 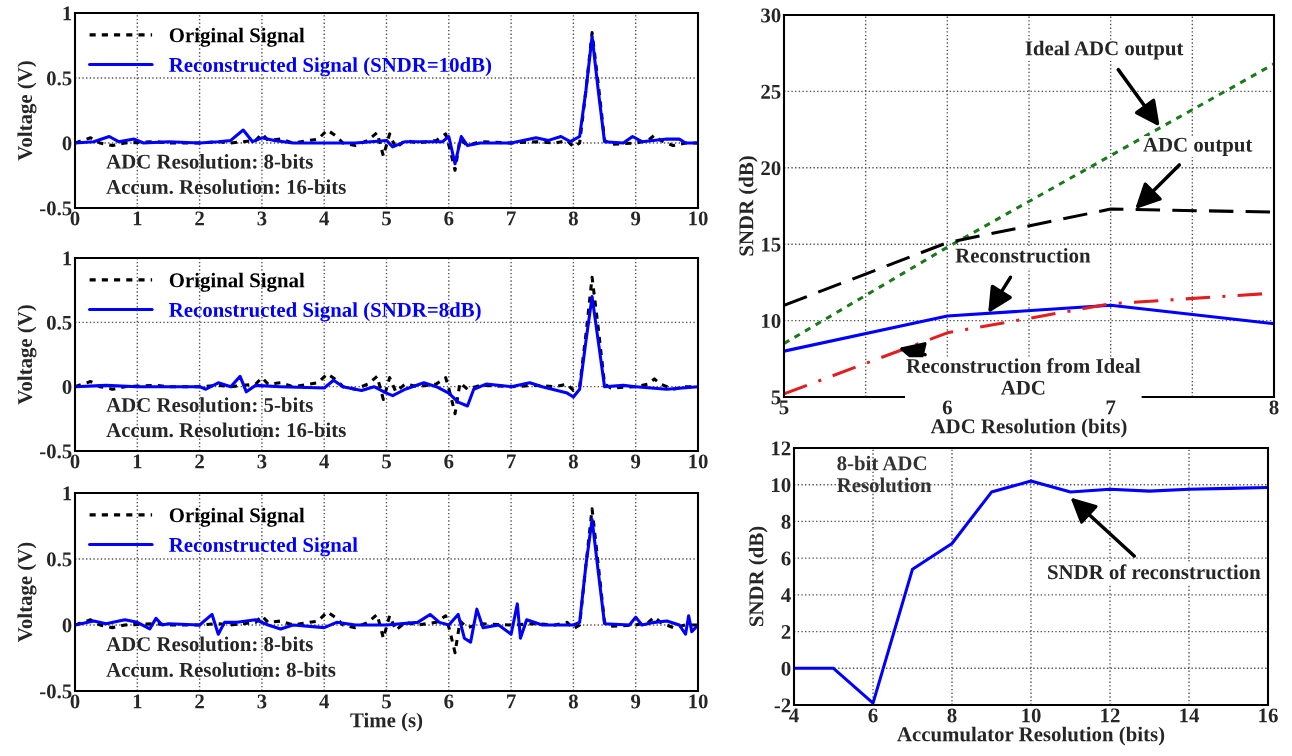 I want to click on y-tick-label: 30, so click(x=771, y=15).